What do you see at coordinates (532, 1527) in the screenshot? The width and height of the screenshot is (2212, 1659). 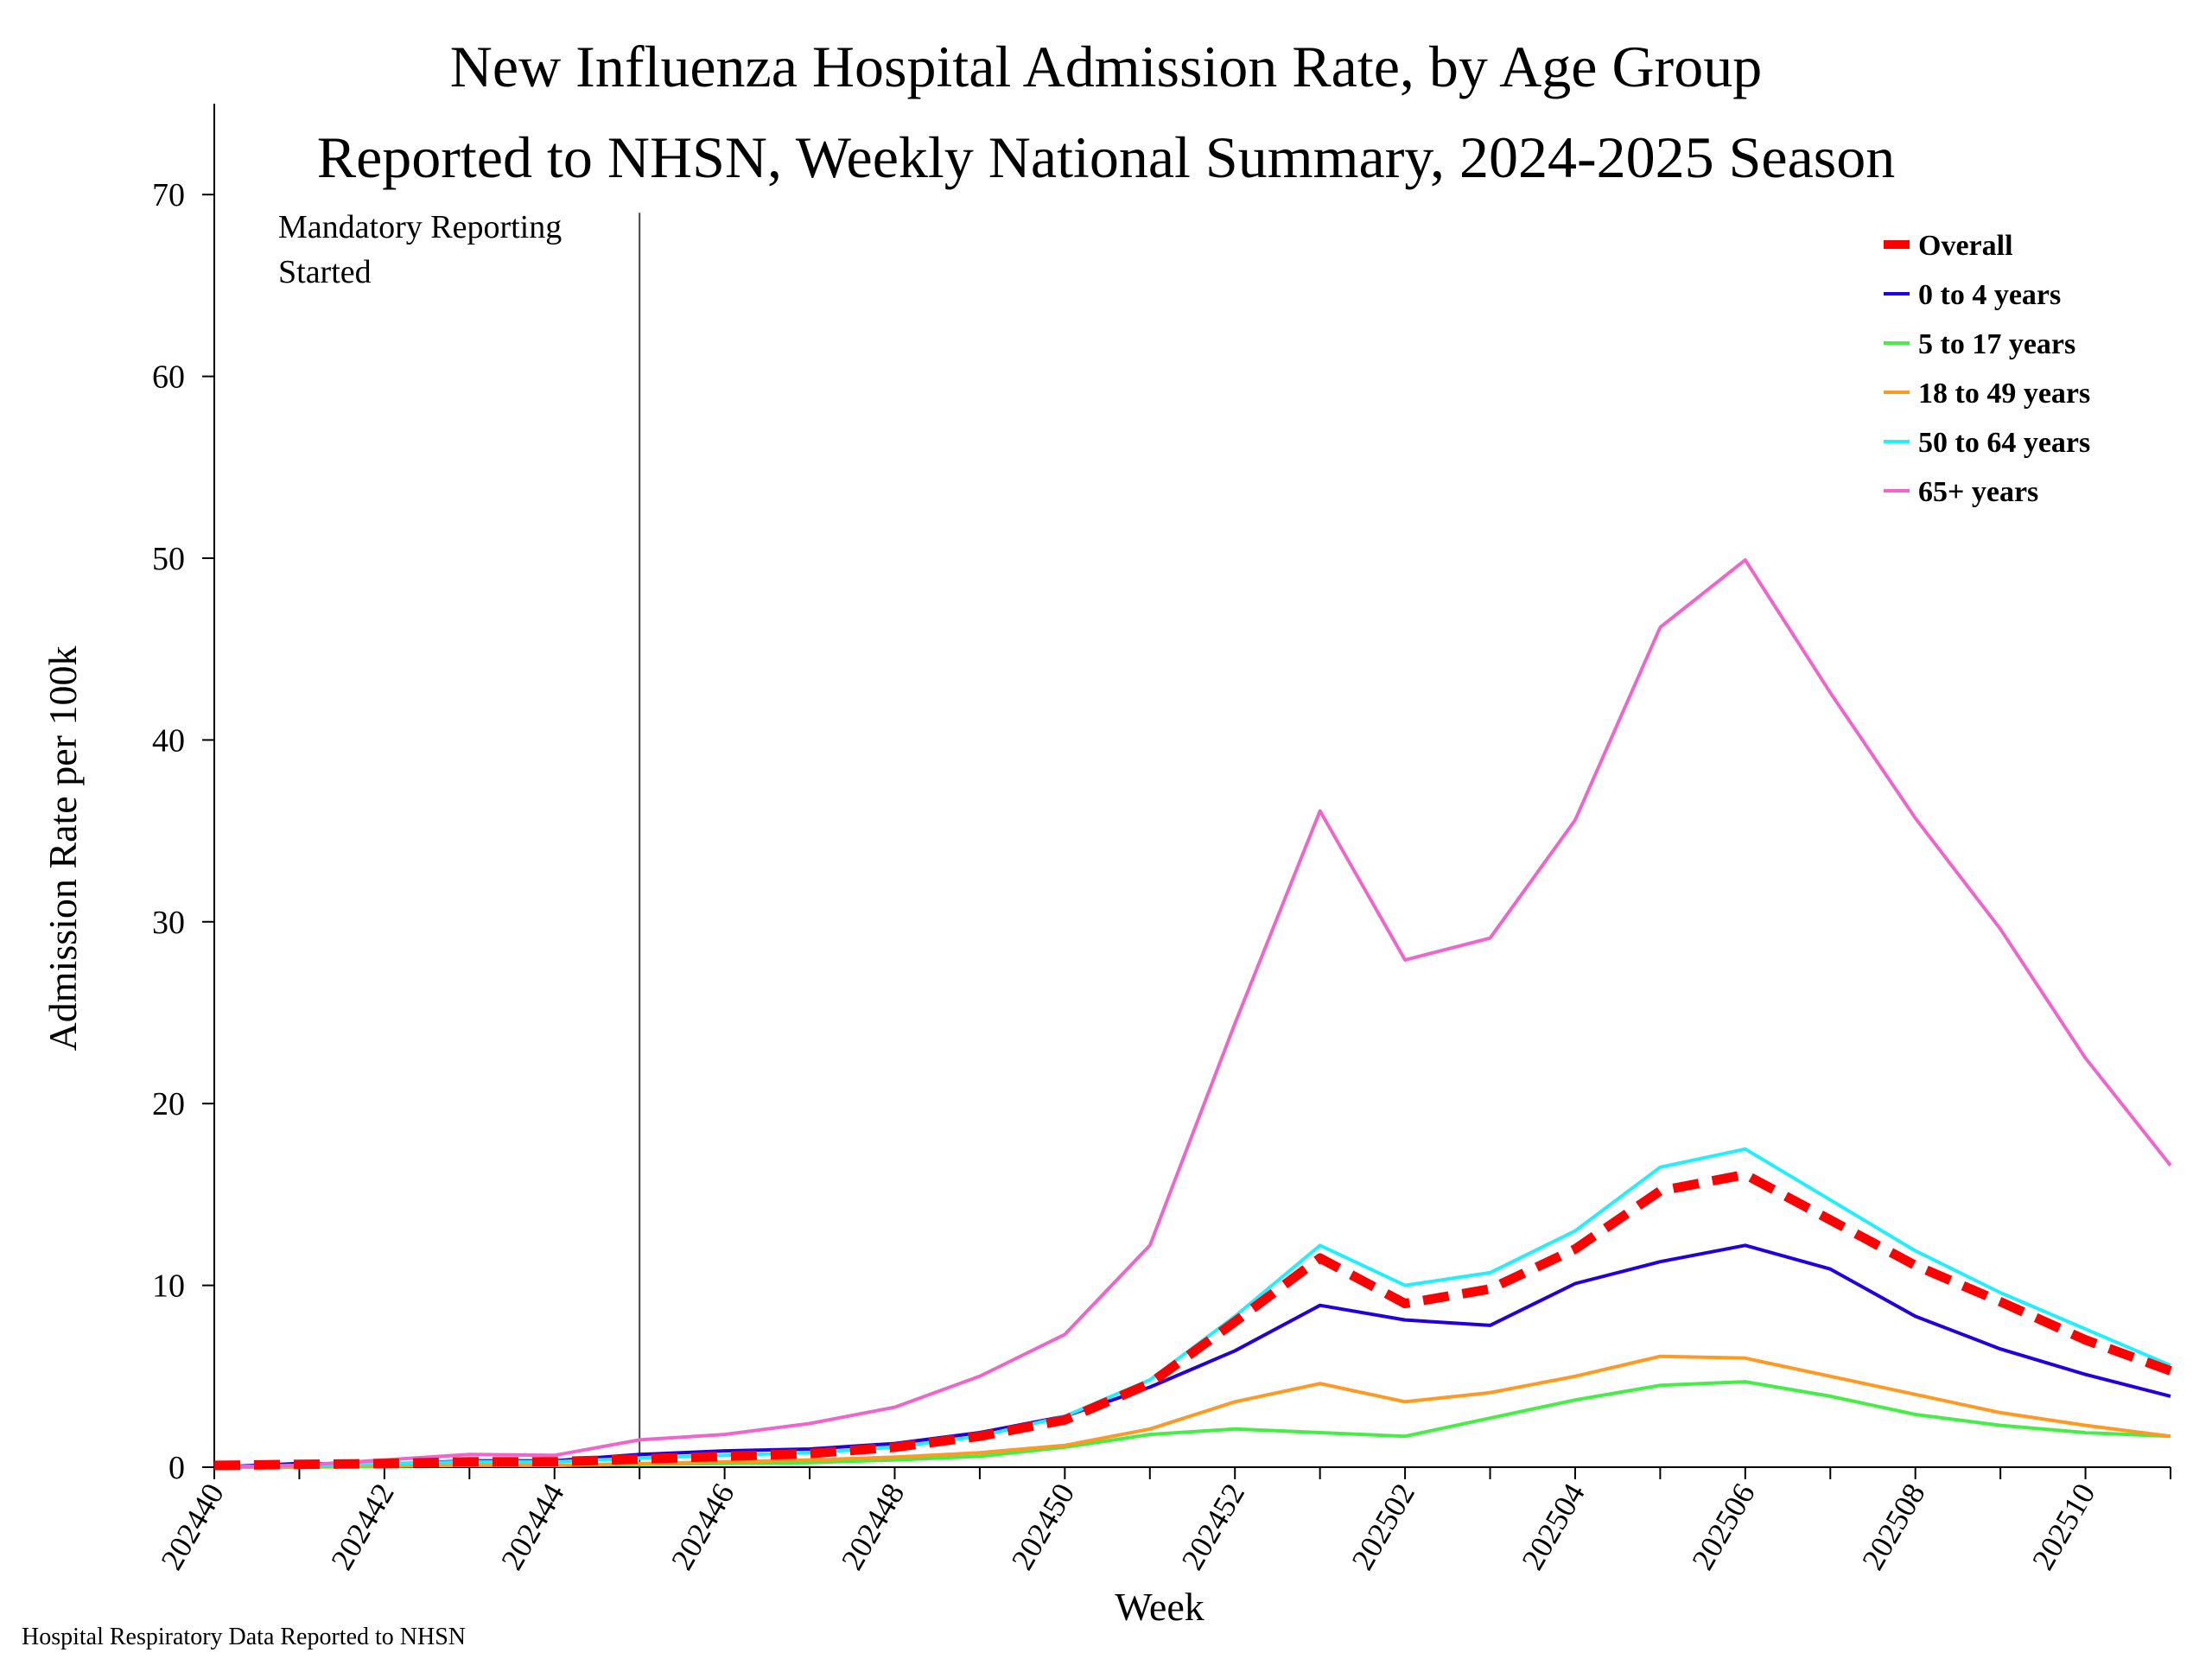 I see `x-tick-label: 202444` at bounding box center [532, 1527].